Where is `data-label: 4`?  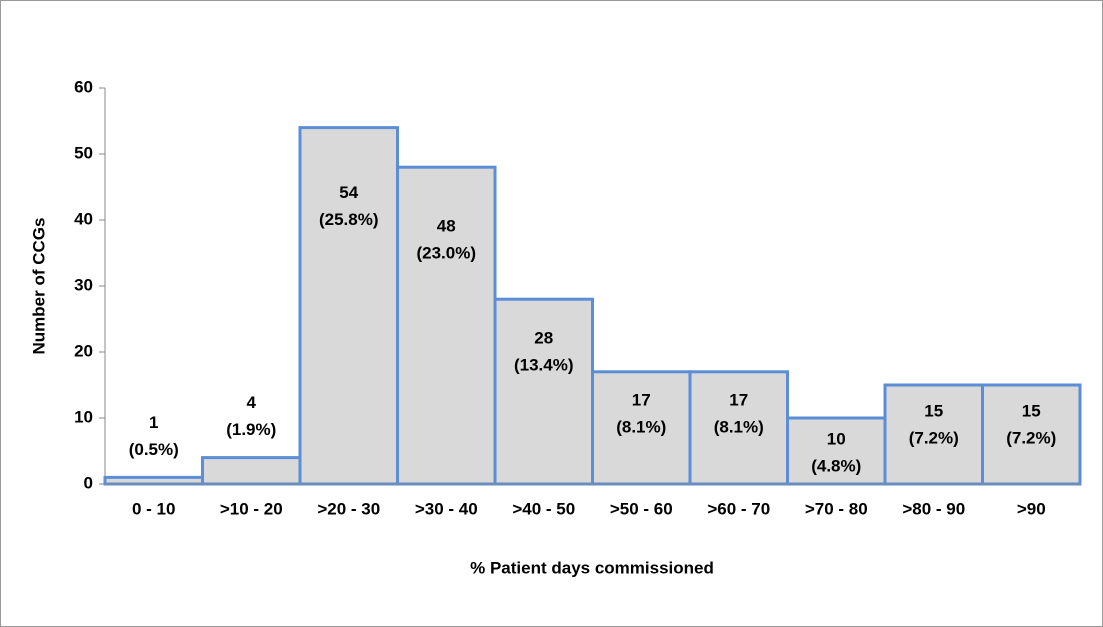
data-label: 4 is located at coordinates (252, 402).